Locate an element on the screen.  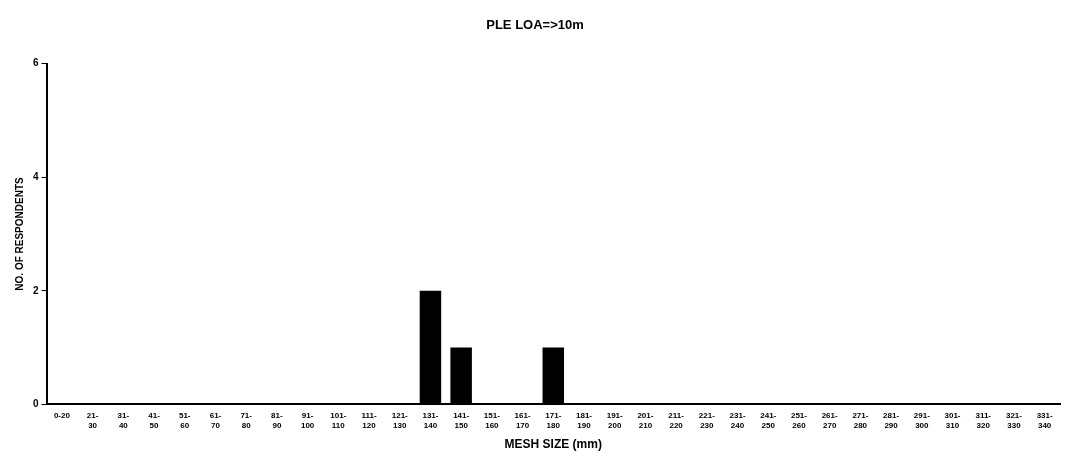
x-tick-label: 151-160 is located at coordinates (492, 420).